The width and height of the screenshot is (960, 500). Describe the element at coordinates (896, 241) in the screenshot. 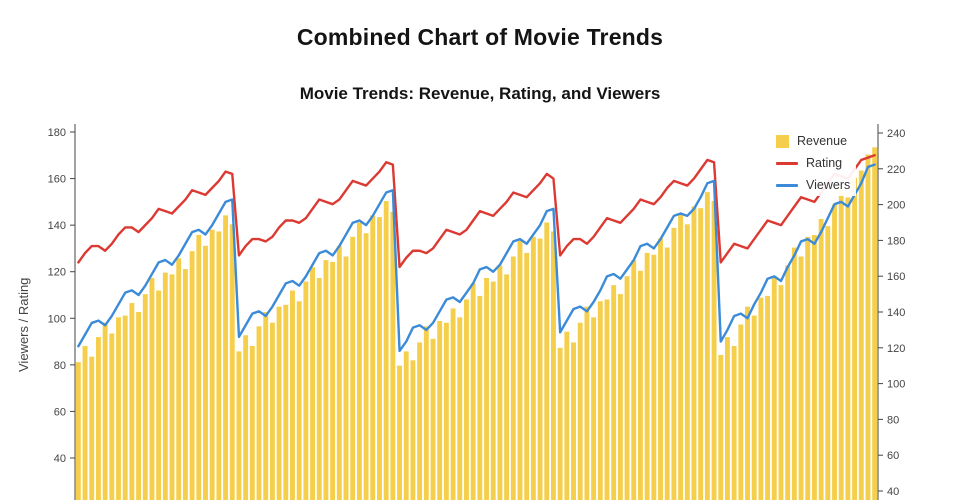

I see `right-axis-tick-label: 180` at that location.